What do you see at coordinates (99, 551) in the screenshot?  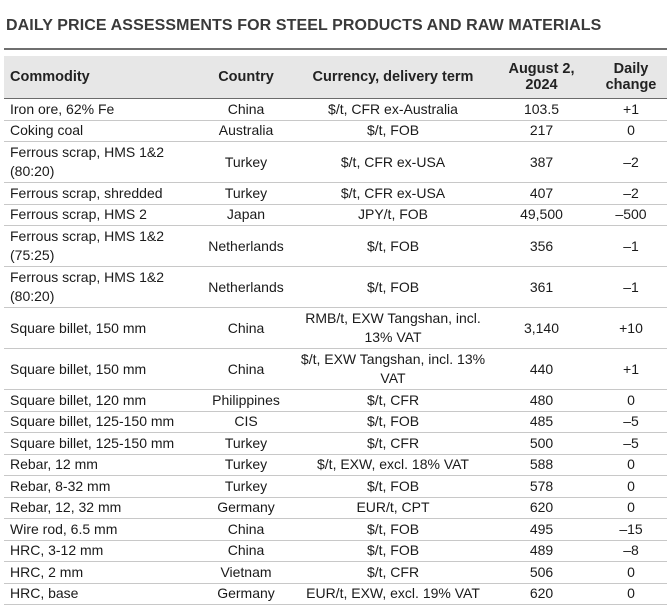 I see `cell-commodity: HRC, 3-12 mm` at bounding box center [99, 551].